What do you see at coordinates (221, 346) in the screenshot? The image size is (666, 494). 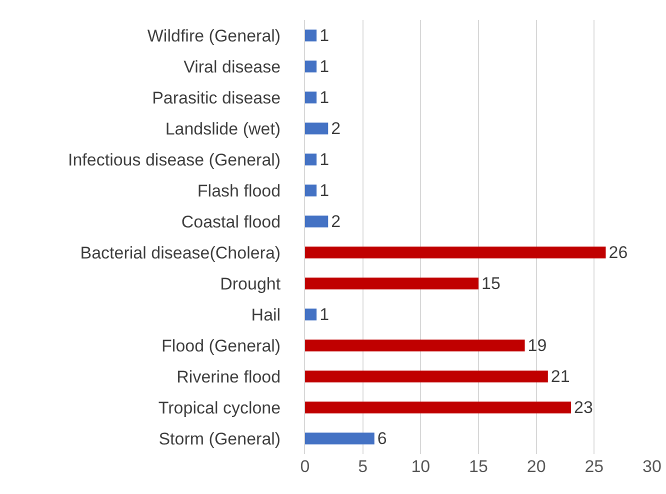 I see `y-tick-label: Flood (General)` at bounding box center [221, 346].